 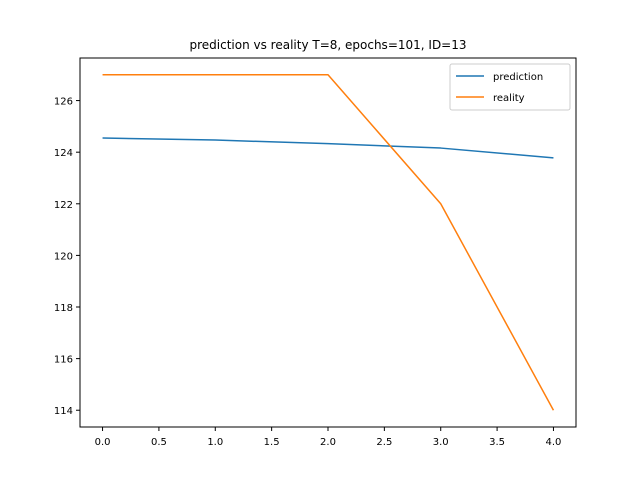 I want to click on x-tick-label: 2.0, so click(x=328, y=442).